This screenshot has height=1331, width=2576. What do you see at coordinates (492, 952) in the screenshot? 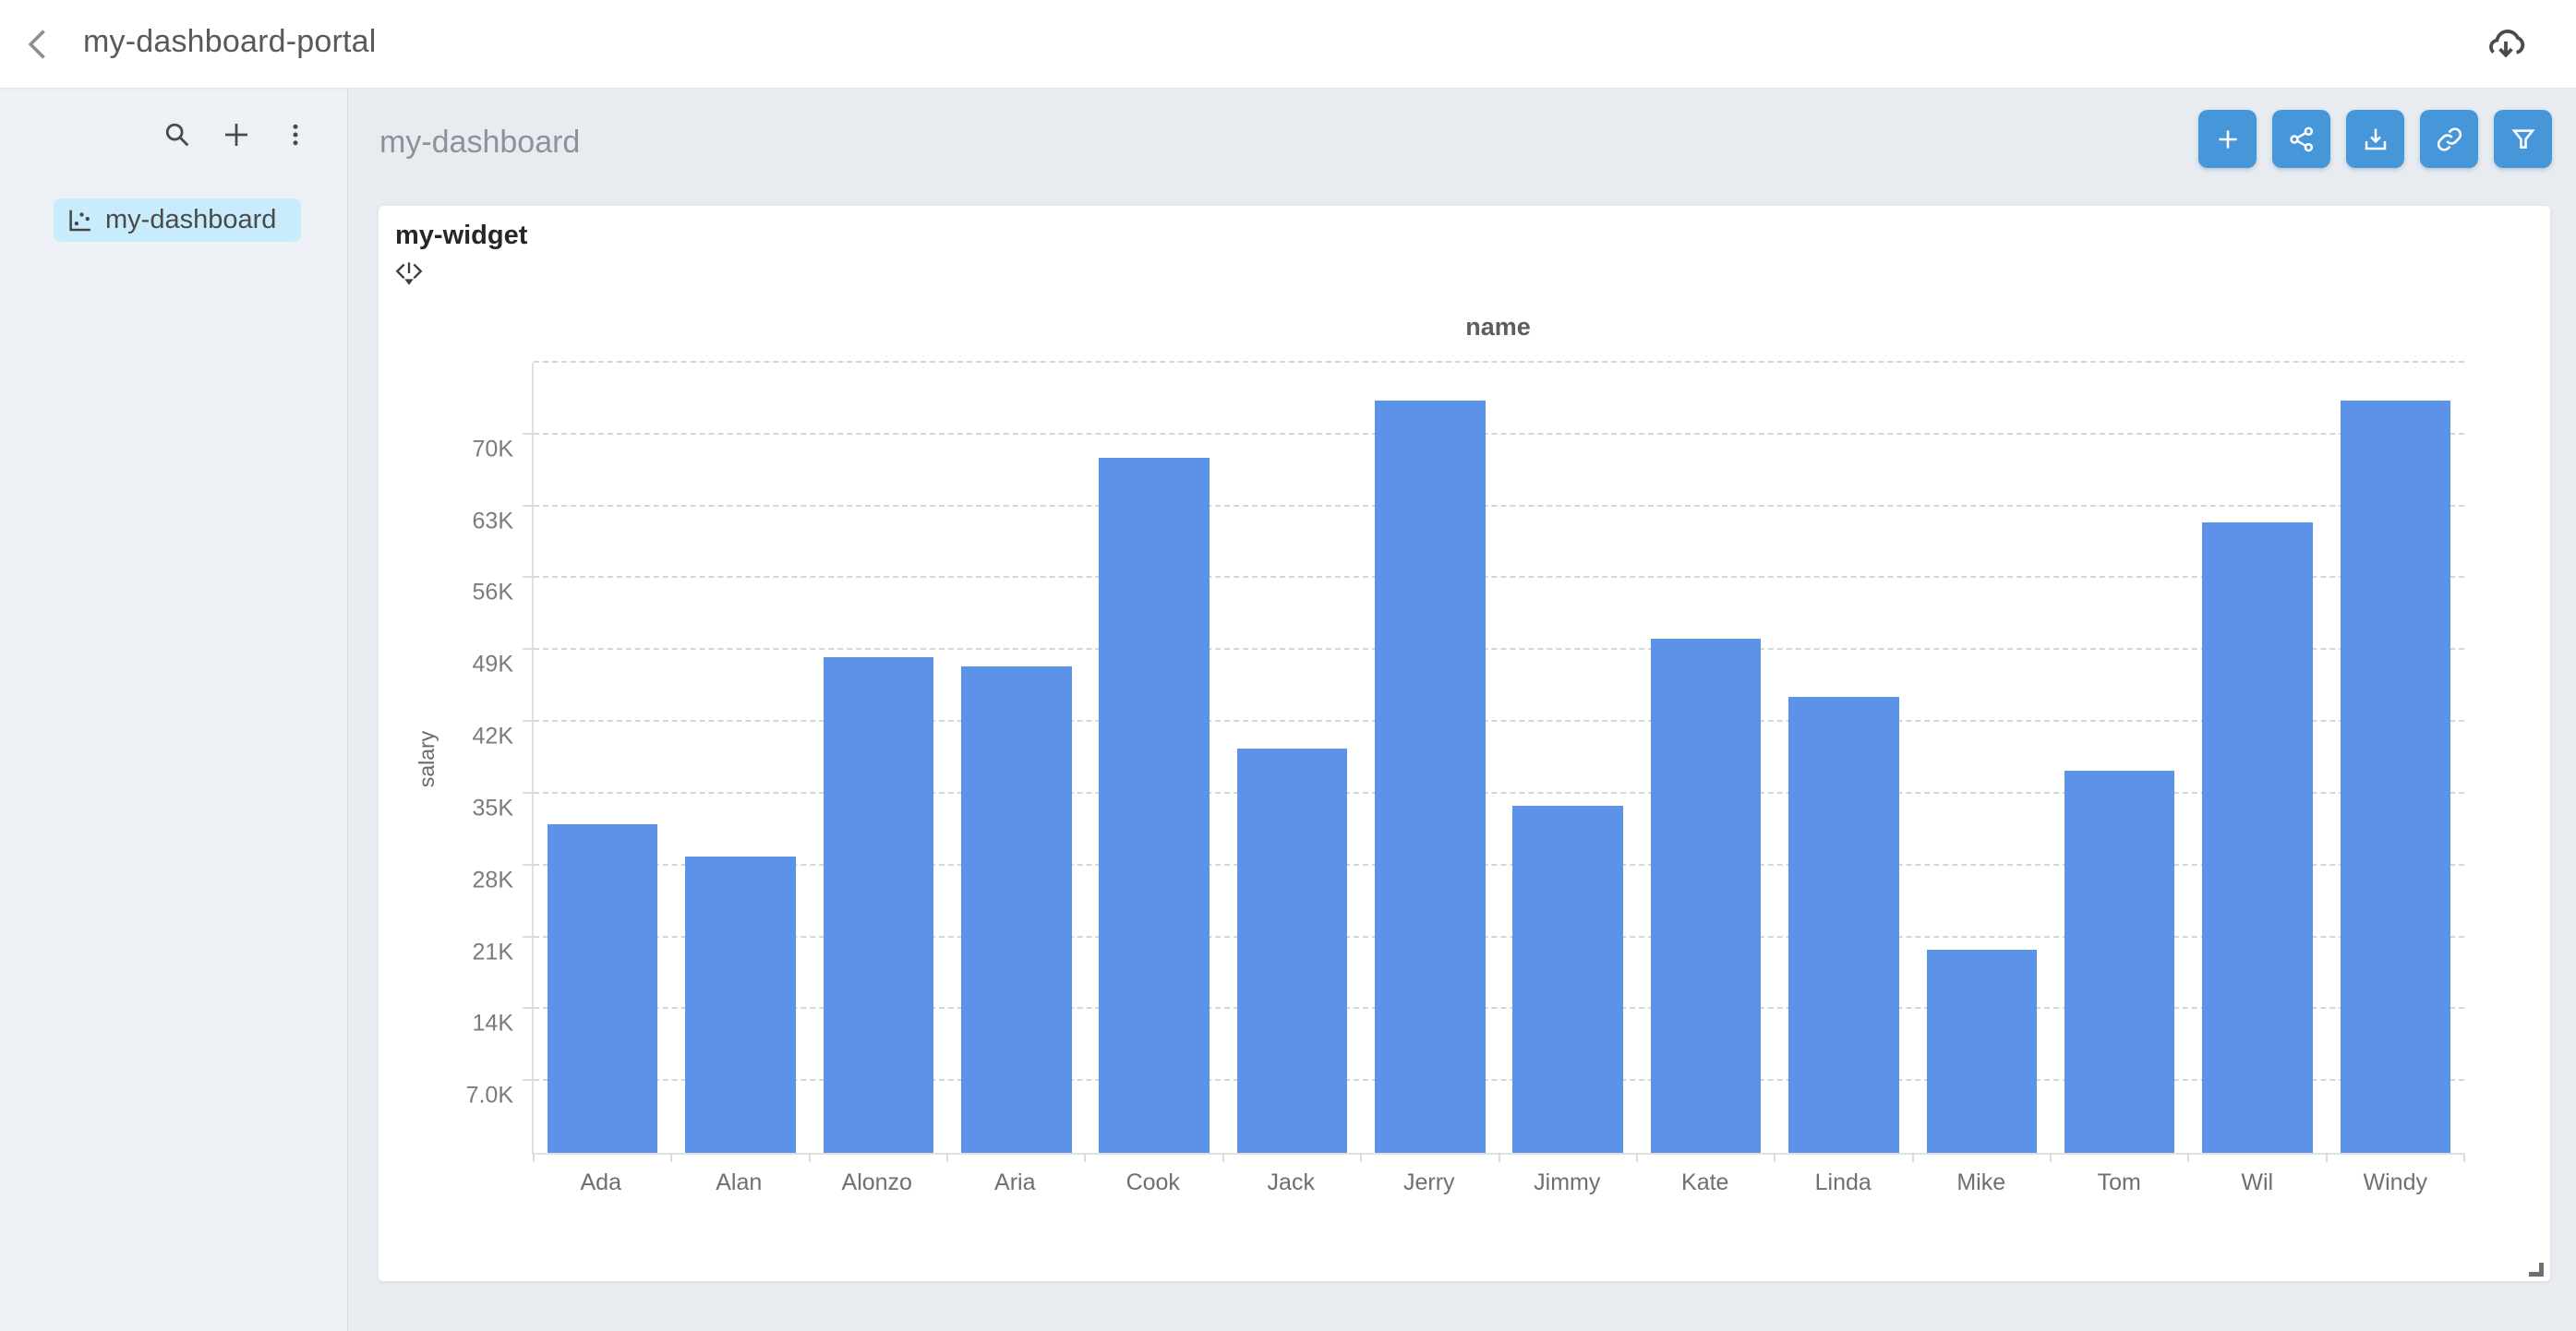
I see `y-tick-label: 21K` at bounding box center [492, 952].